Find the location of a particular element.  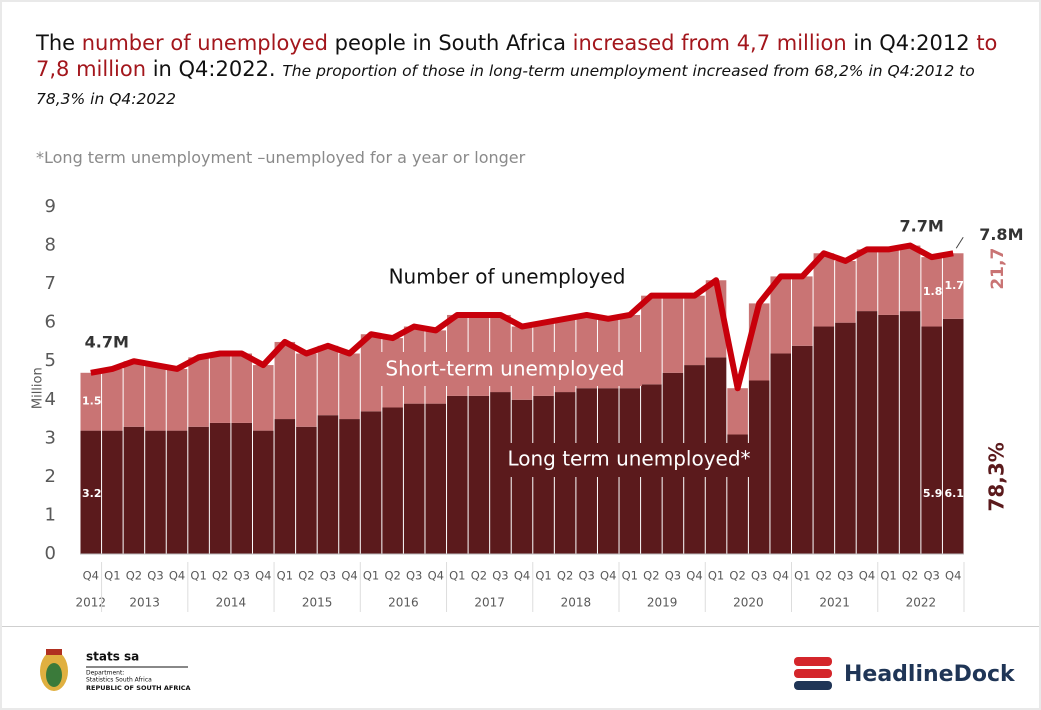

headlinedock-icon is located at coordinates (813, 673).